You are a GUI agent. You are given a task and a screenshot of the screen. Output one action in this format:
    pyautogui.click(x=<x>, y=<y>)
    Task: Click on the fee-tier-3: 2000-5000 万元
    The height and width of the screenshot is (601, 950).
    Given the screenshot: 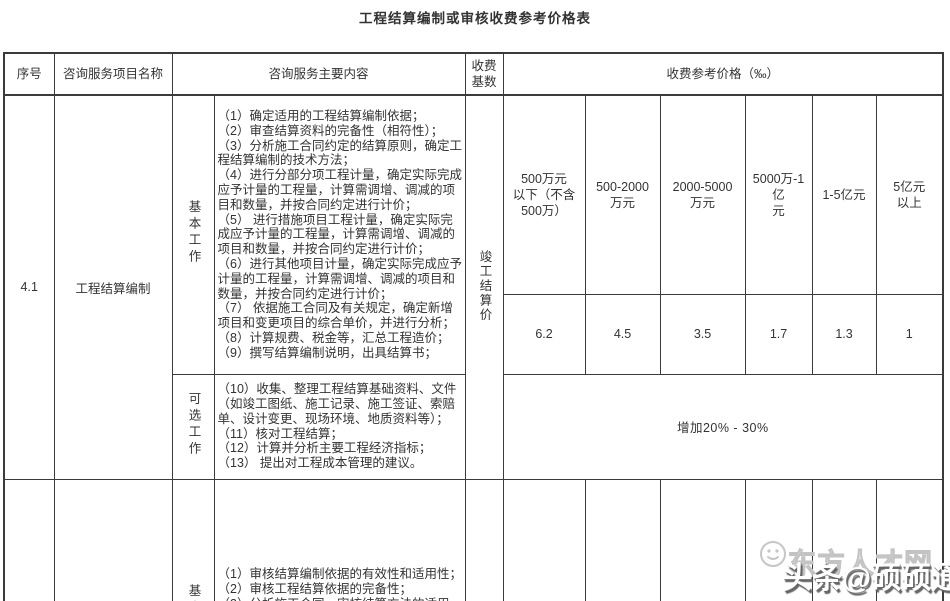 What is the action you would take?
    pyautogui.click(x=702, y=194)
    